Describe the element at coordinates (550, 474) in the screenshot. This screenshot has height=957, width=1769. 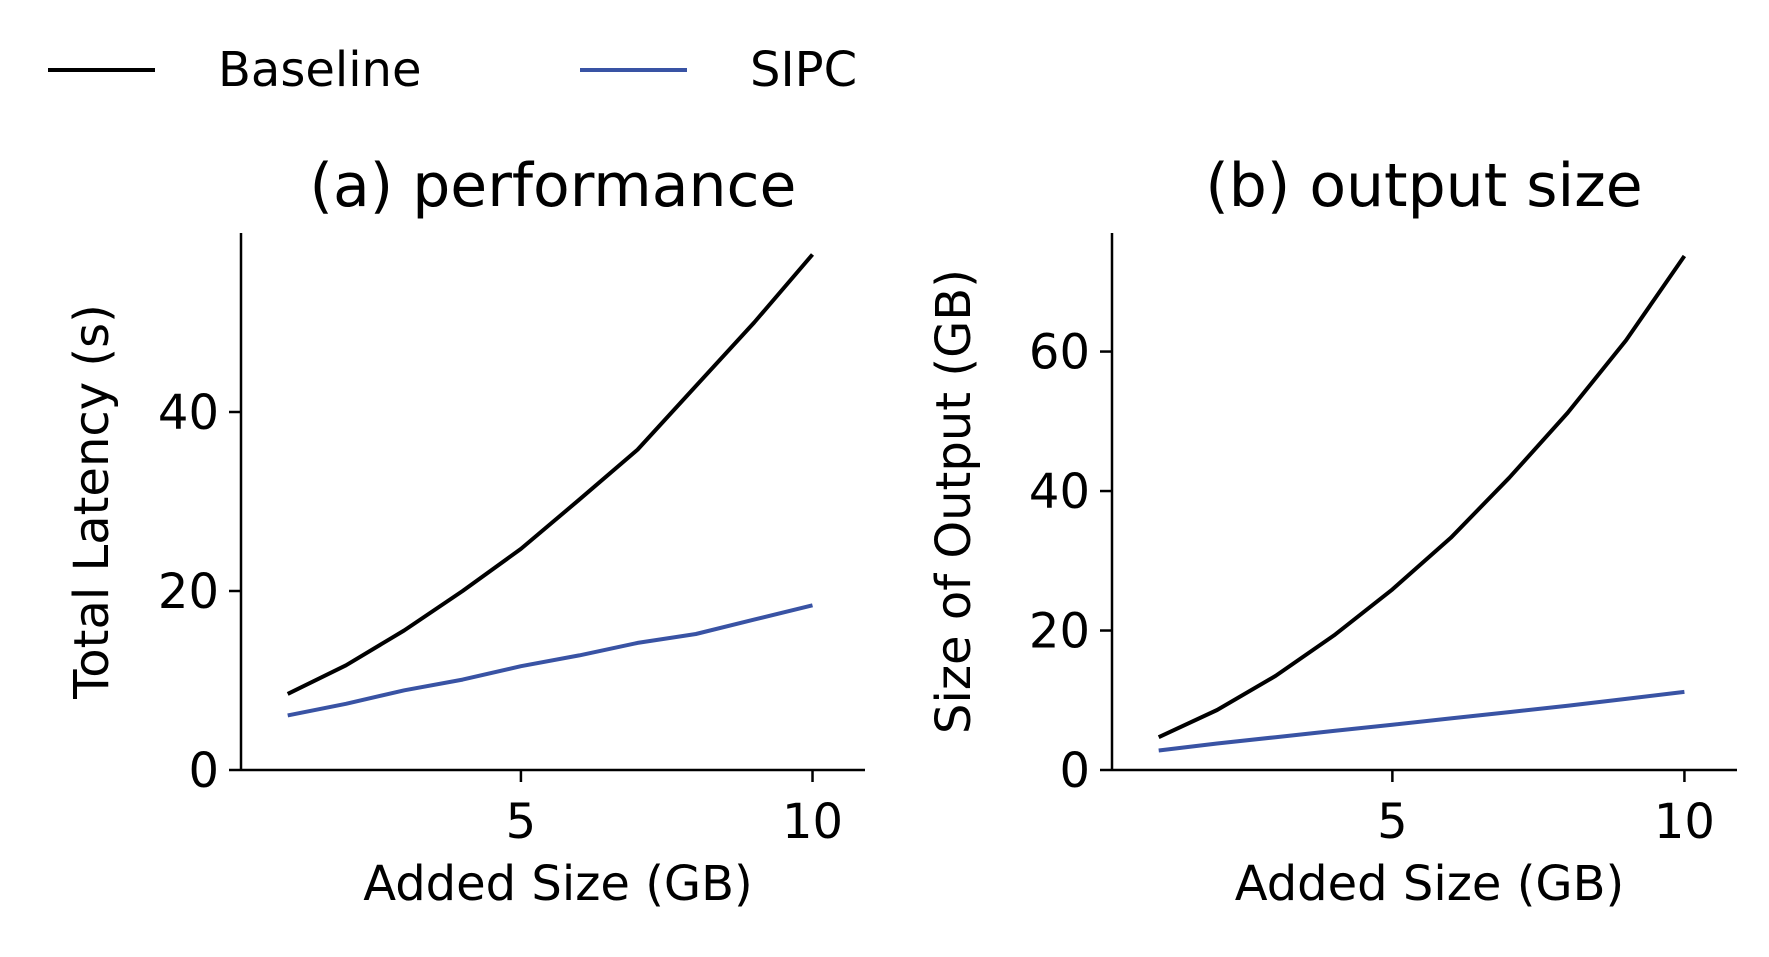
I see `series-line-baseline` at that location.